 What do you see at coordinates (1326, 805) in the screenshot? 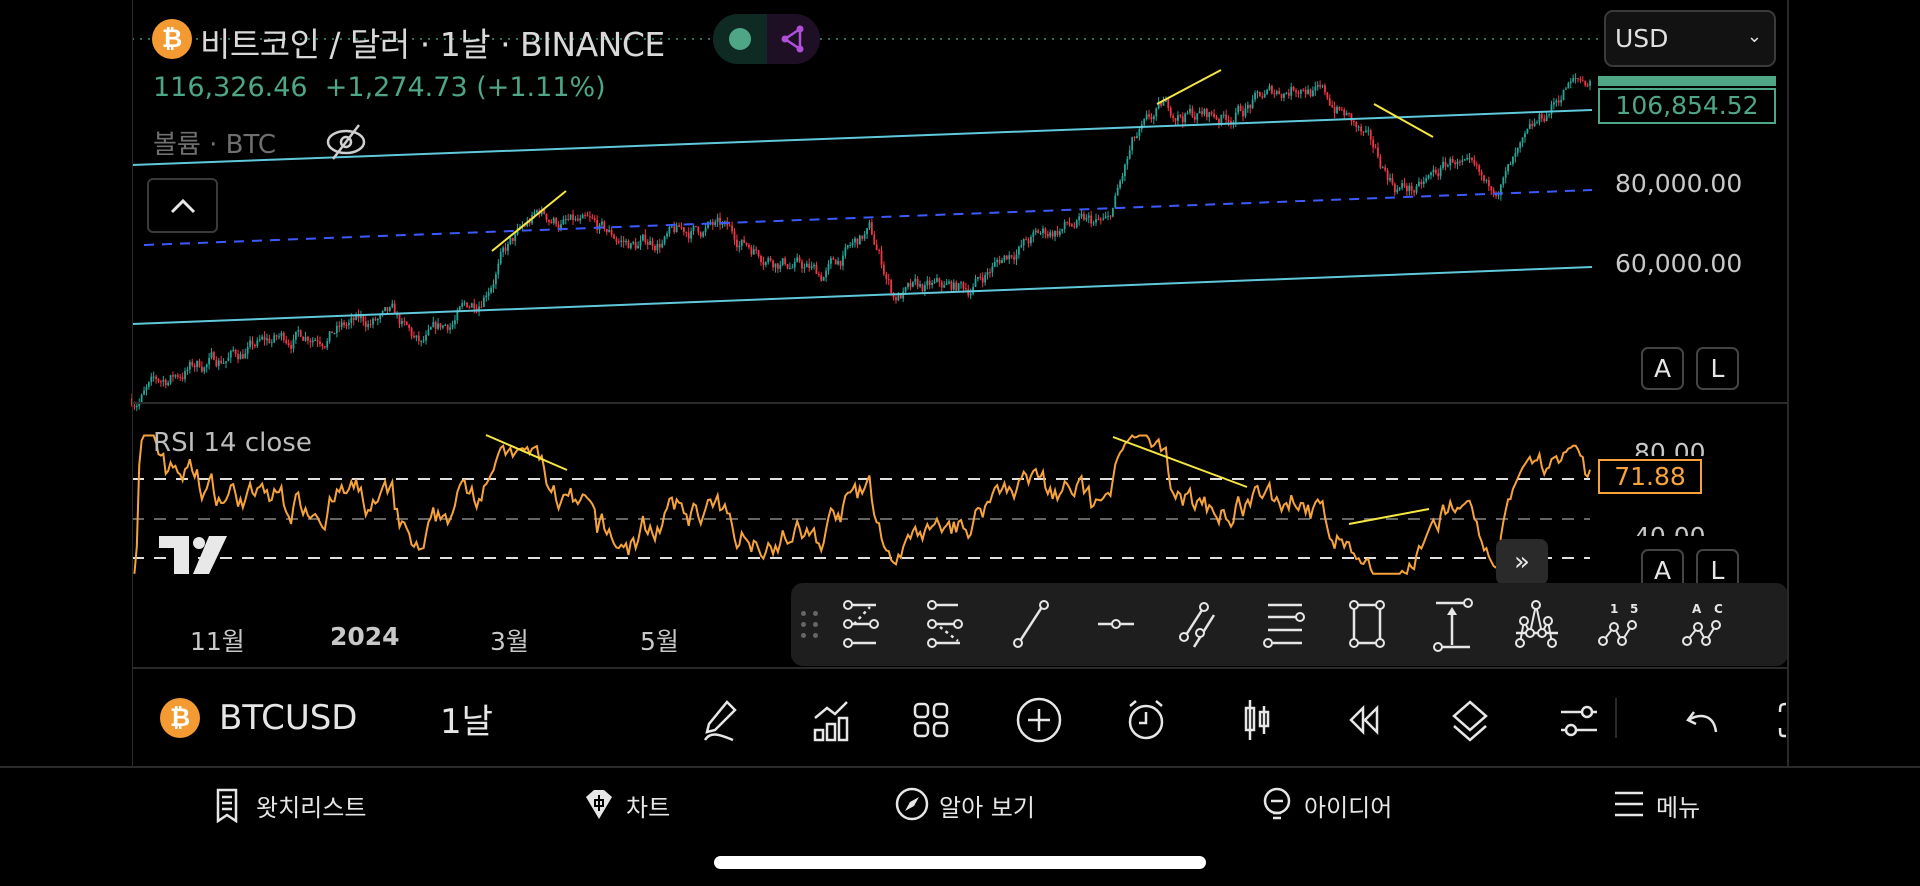
I see `nav-item-3: 아이디어` at bounding box center [1326, 805].